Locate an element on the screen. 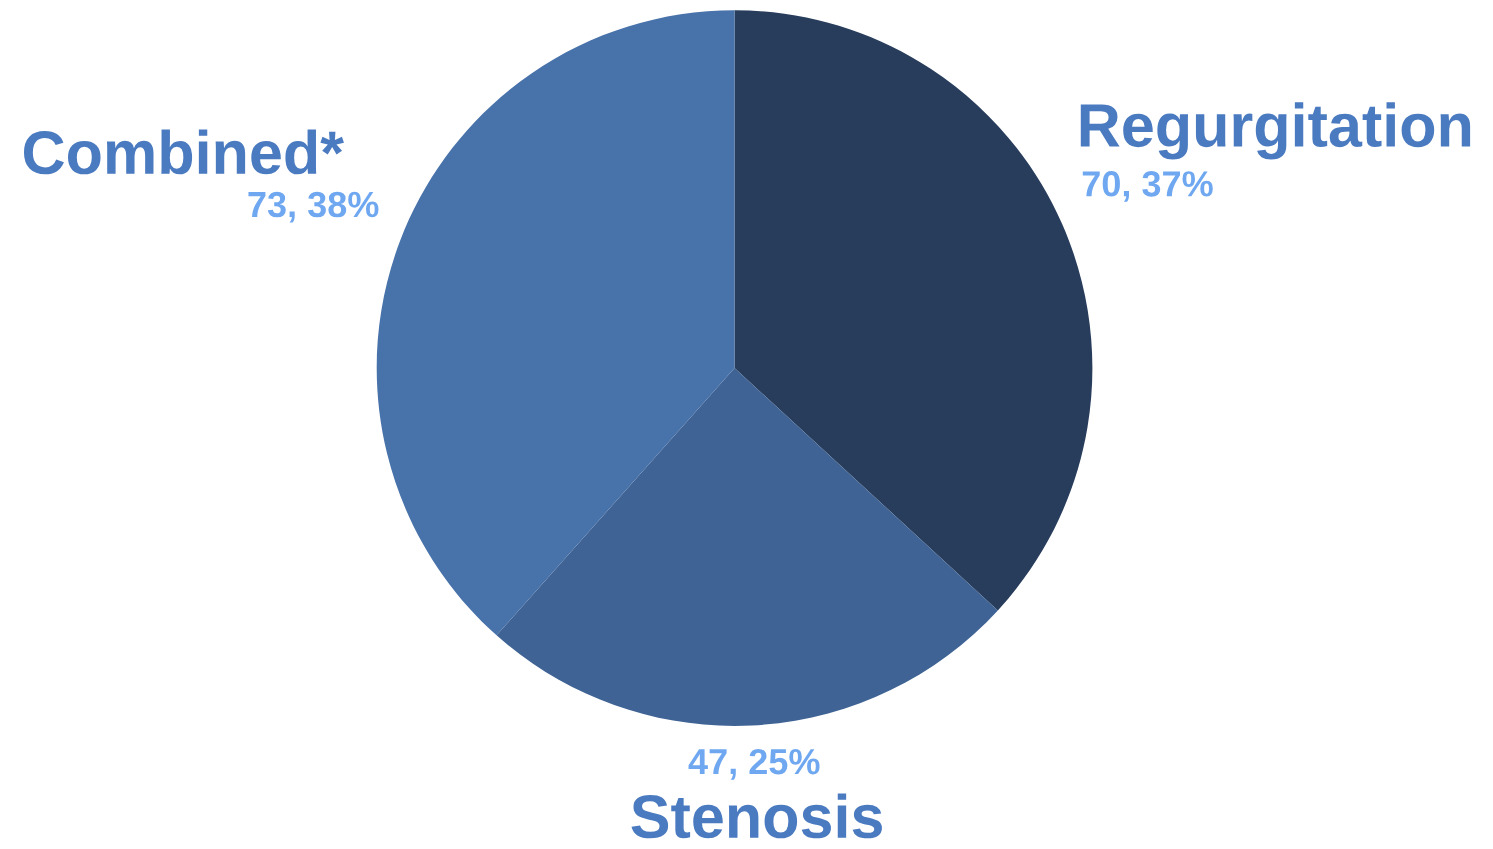 This screenshot has width=1493, height=849. data-label: 70, 37% is located at coordinates (1147, 186).